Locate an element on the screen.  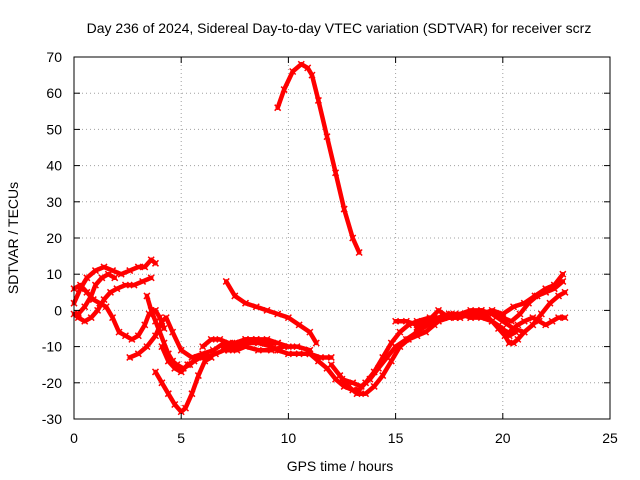
y-tick-label: 60 is located at coordinates (54, 93).